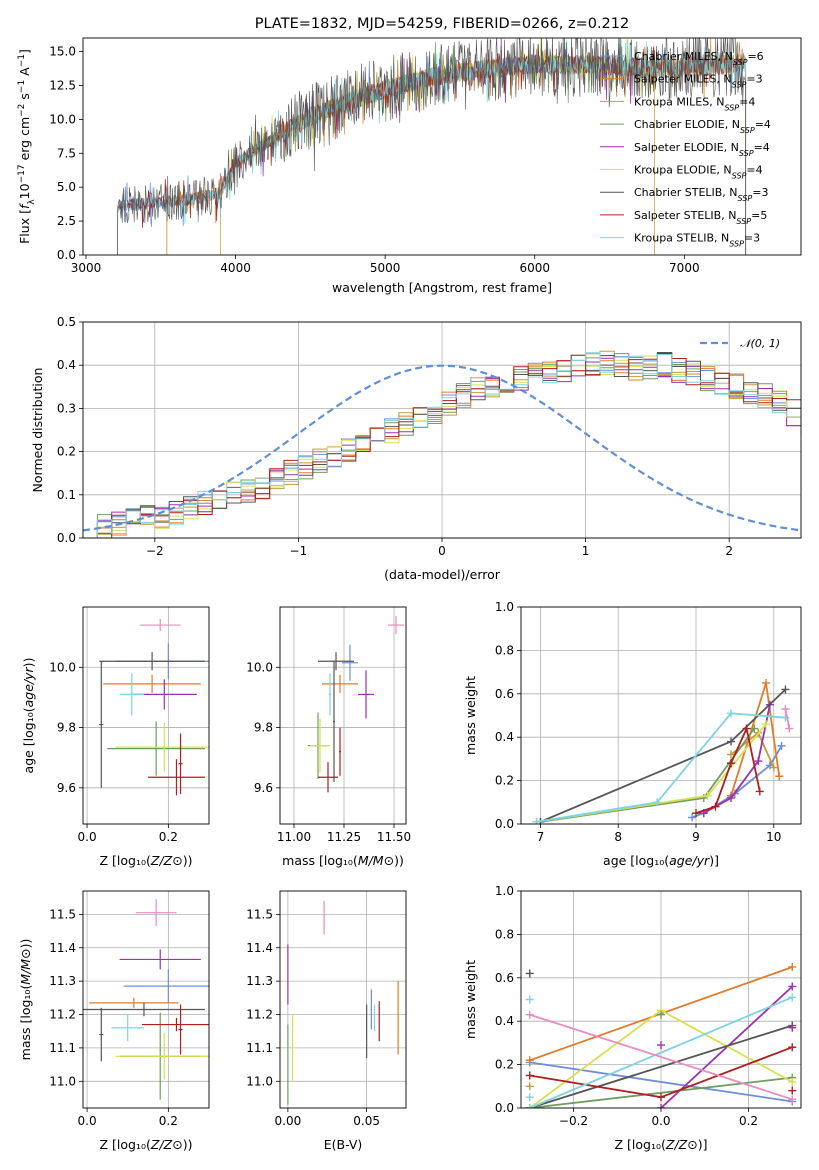 This screenshot has height=1170, width=819. Describe the element at coordinates (701, 194) in the screenshot. I see `legend-entry: Chabrier STELIB, NSSP=3` at that location.